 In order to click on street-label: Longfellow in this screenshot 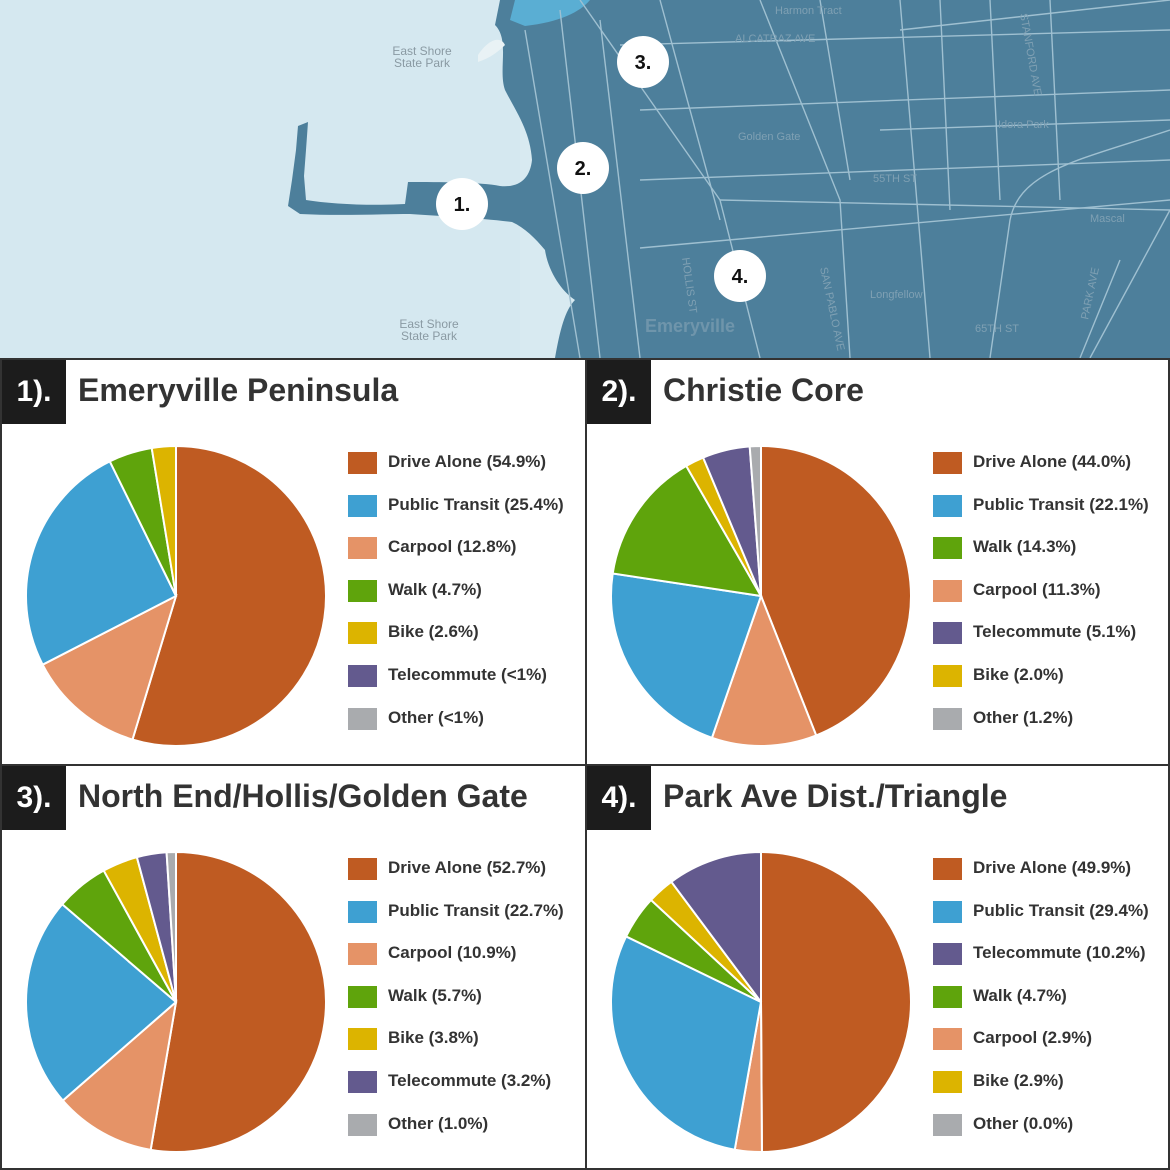, I will do `click(896, 295)`.